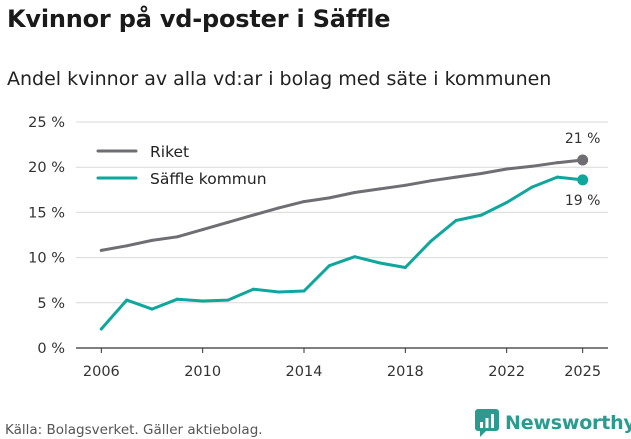 Image resolution: width=631 pixels, height=439 pixels. What do you see at coordinates (46, 123) in the screenshot?
I see `y-tick-label: 25 %` at bounding box center [46, 123].